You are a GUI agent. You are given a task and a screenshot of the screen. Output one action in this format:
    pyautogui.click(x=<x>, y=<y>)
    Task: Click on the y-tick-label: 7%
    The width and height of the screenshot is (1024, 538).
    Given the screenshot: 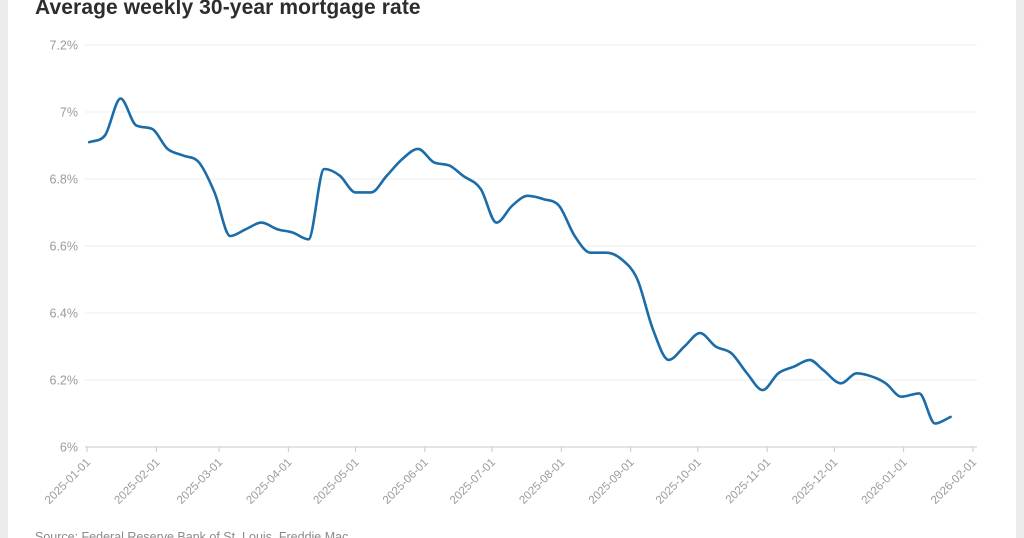 What is the action you would take?
    pyautogui.click(x=69, y=113)
    